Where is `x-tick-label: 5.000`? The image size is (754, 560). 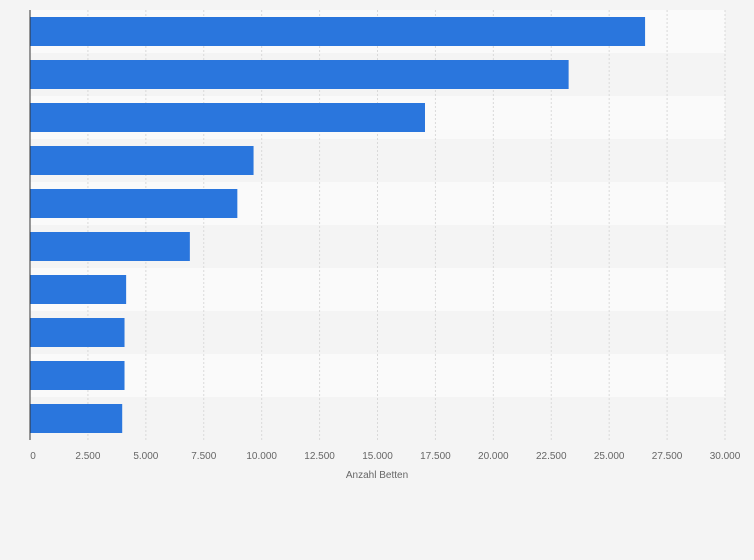 x-tick-label: 5.000 is located at coordinates (145, 456).